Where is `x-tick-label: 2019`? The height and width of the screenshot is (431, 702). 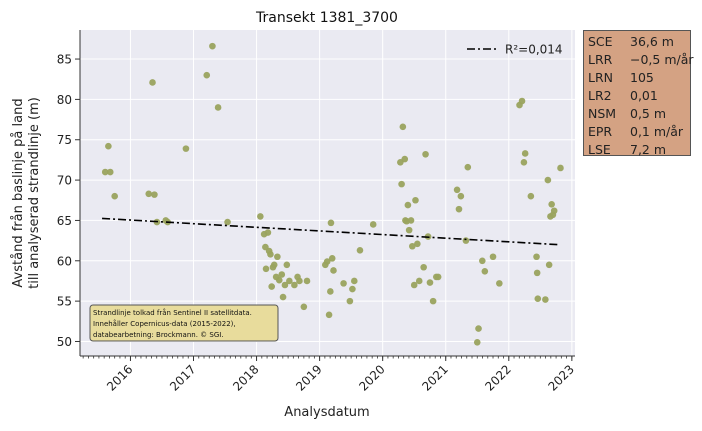 x-tick-label: 2019 is located at coordinates (308, 377).